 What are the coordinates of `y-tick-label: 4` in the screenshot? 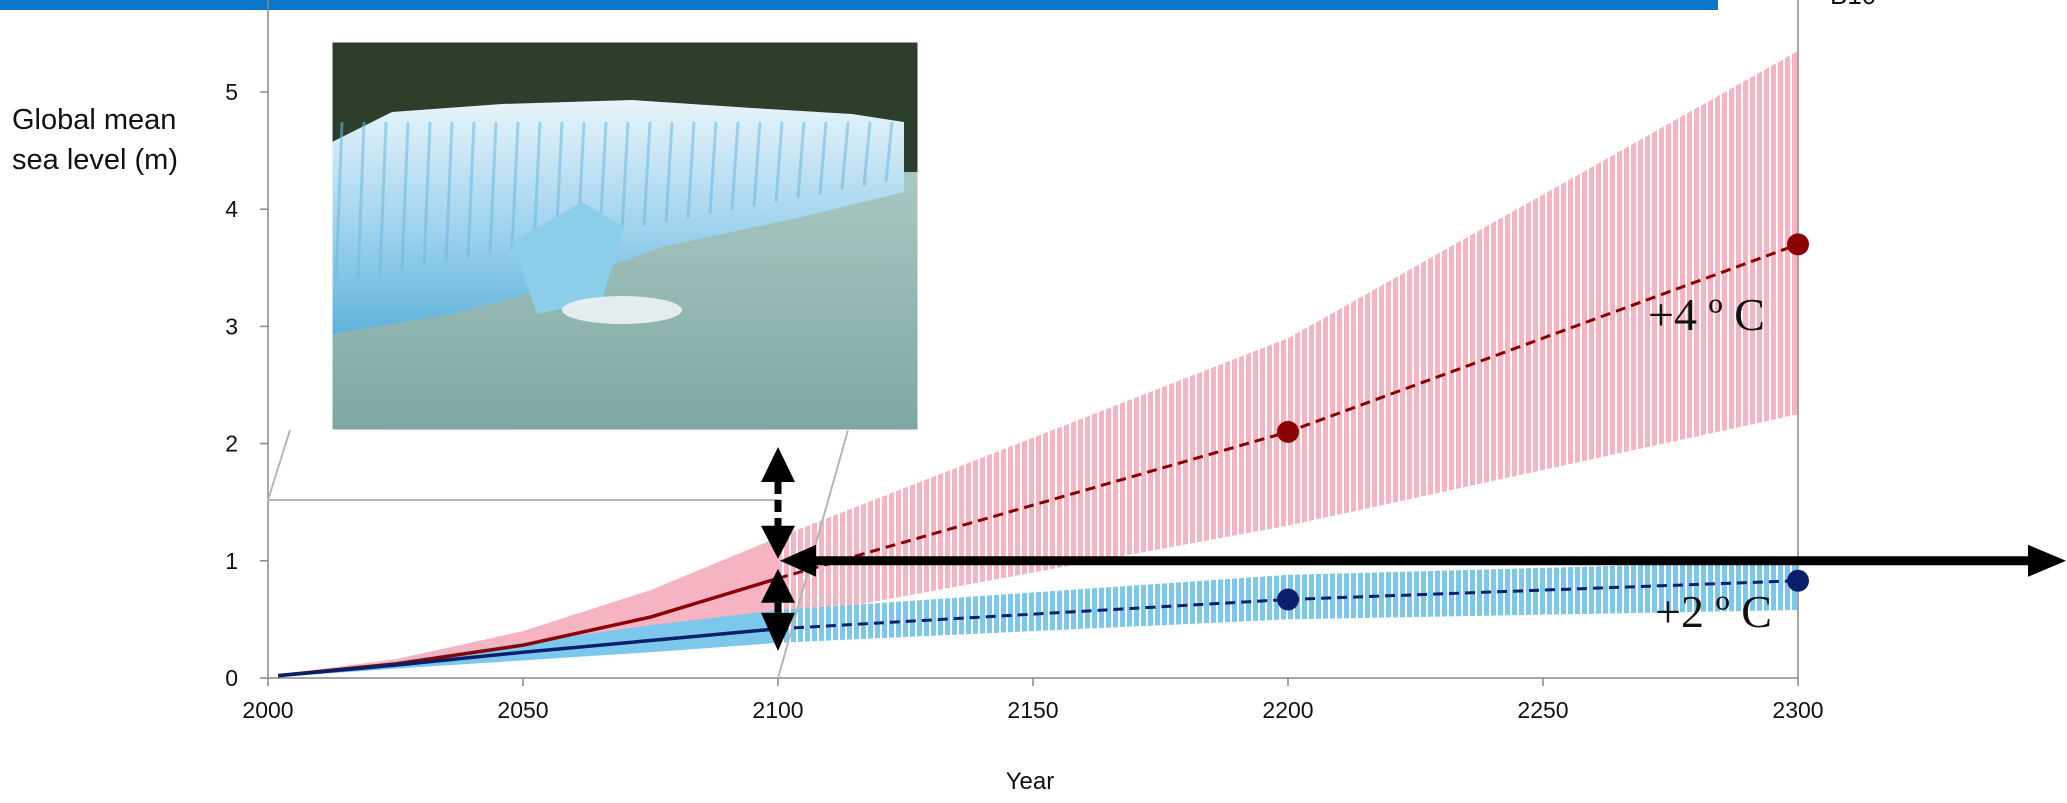 It's located at (231, 209).